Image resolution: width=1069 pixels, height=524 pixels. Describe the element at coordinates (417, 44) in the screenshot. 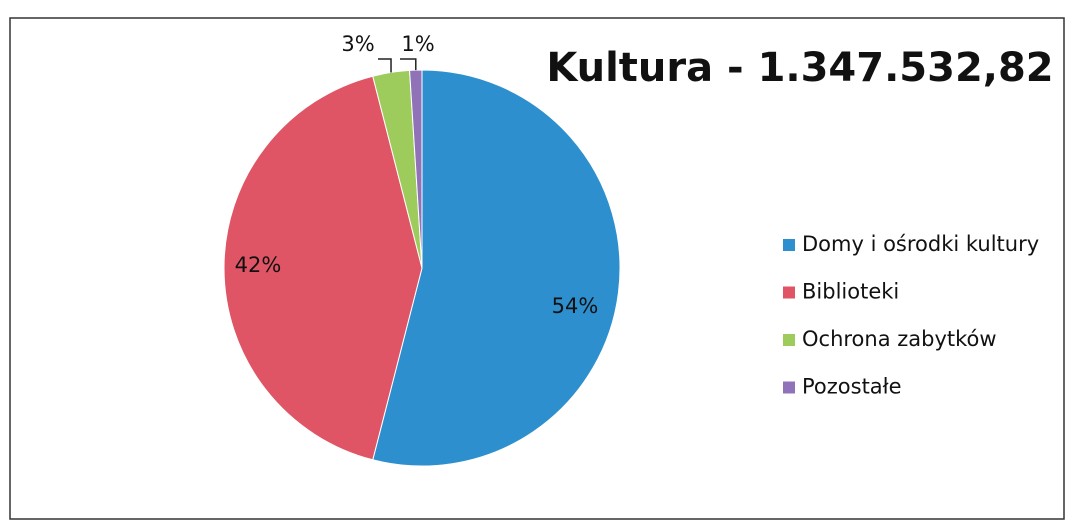

I see `data-label: 1%` at that location.